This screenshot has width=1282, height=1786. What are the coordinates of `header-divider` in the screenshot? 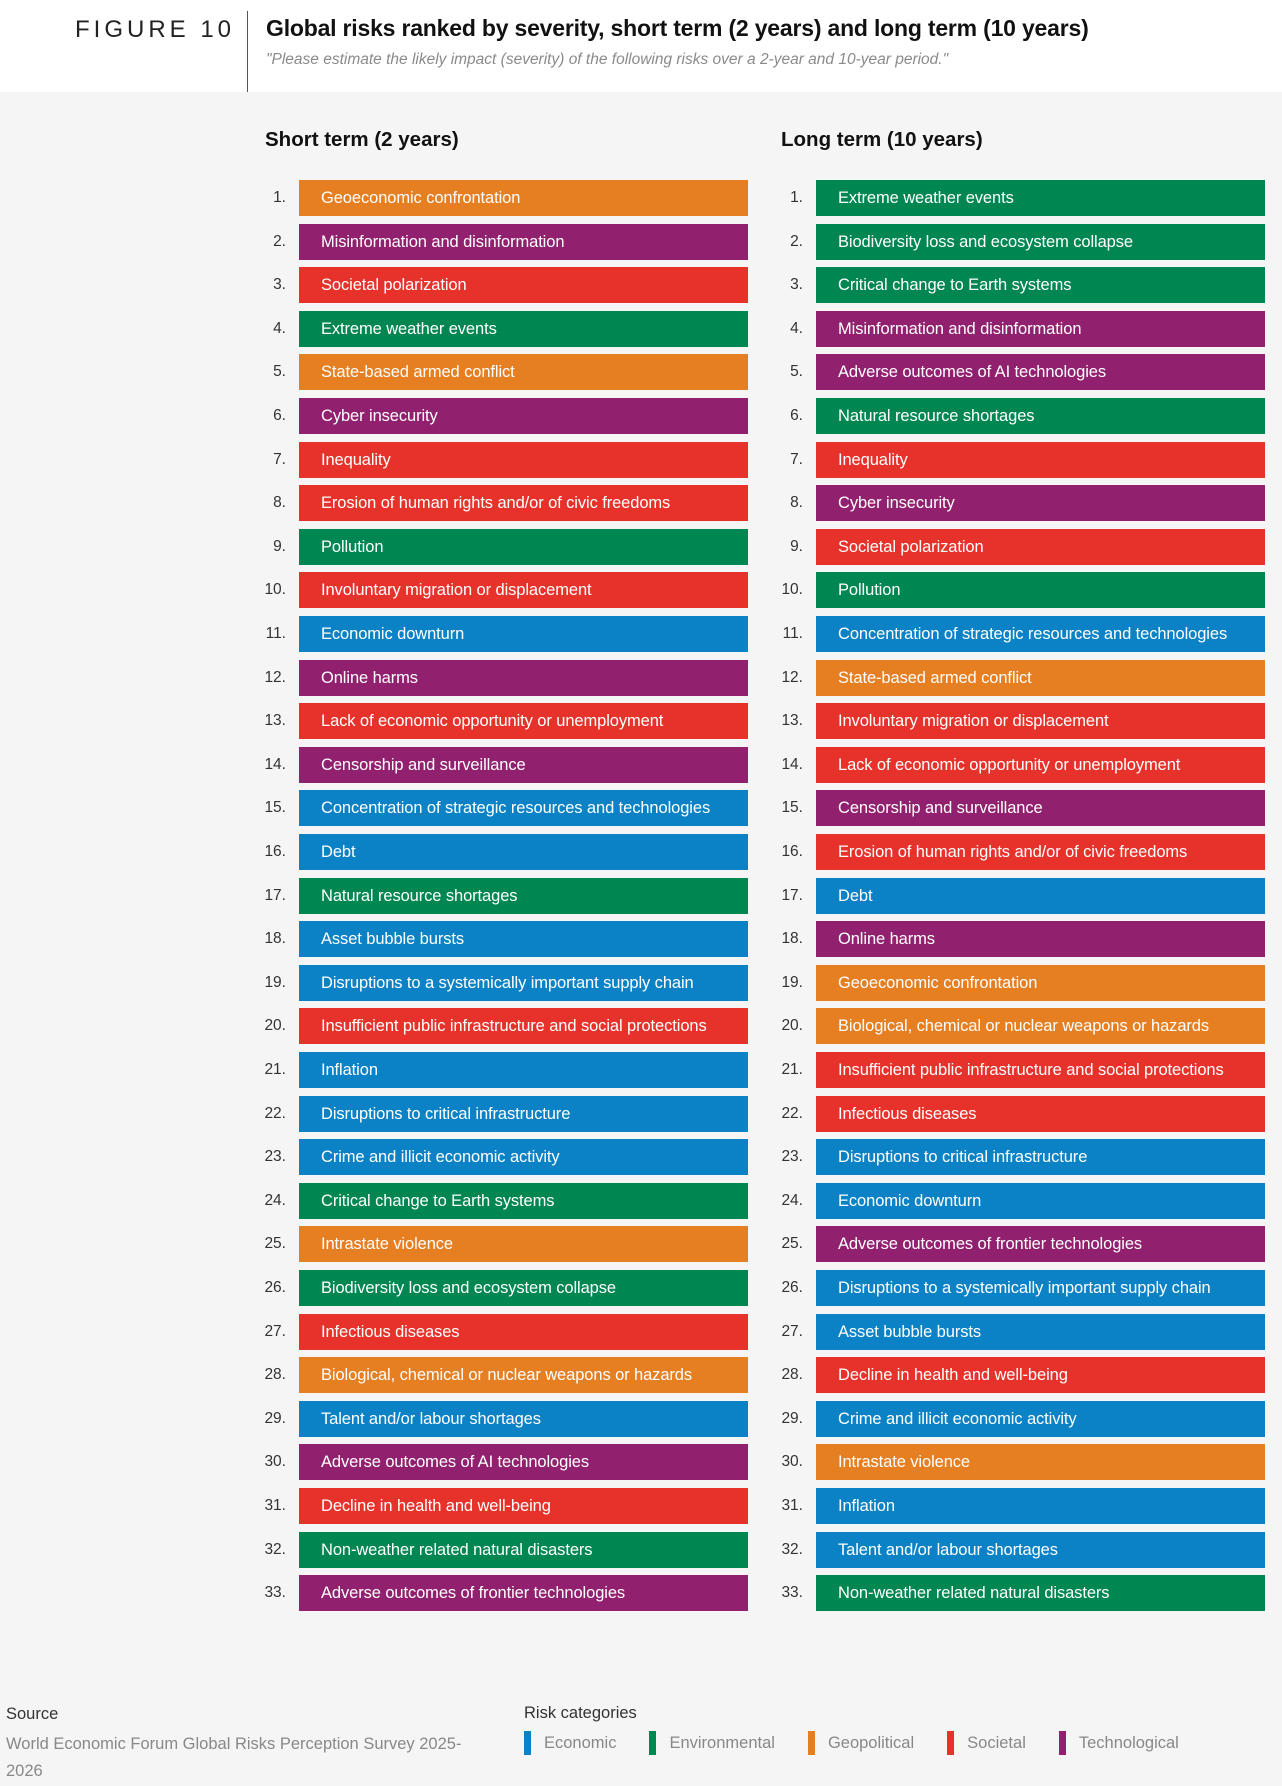 It's located at (247, 51).